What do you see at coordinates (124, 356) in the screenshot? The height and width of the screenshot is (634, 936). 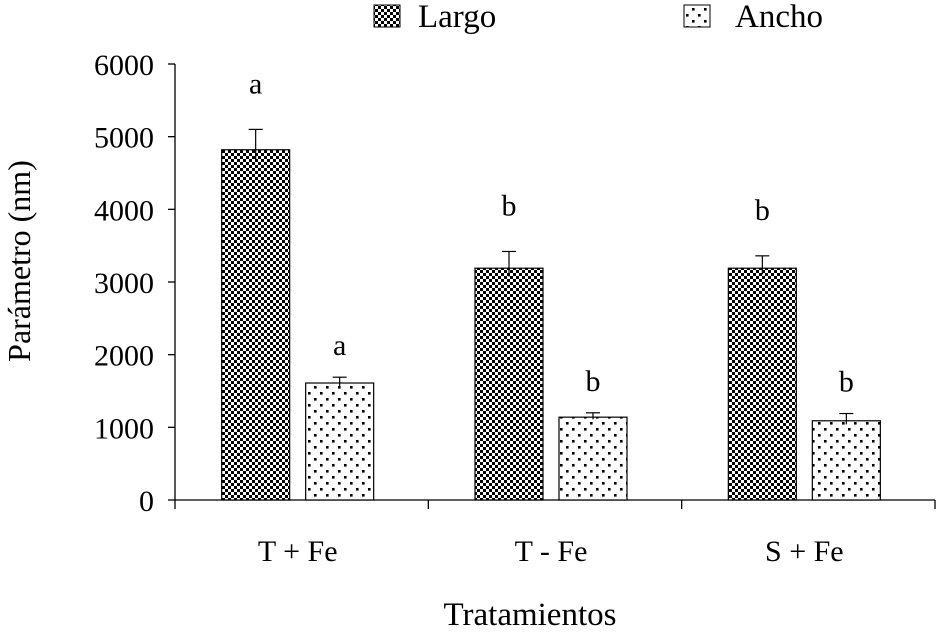 I see `y-tick-label: 2000` at bounding box center [124, 356].